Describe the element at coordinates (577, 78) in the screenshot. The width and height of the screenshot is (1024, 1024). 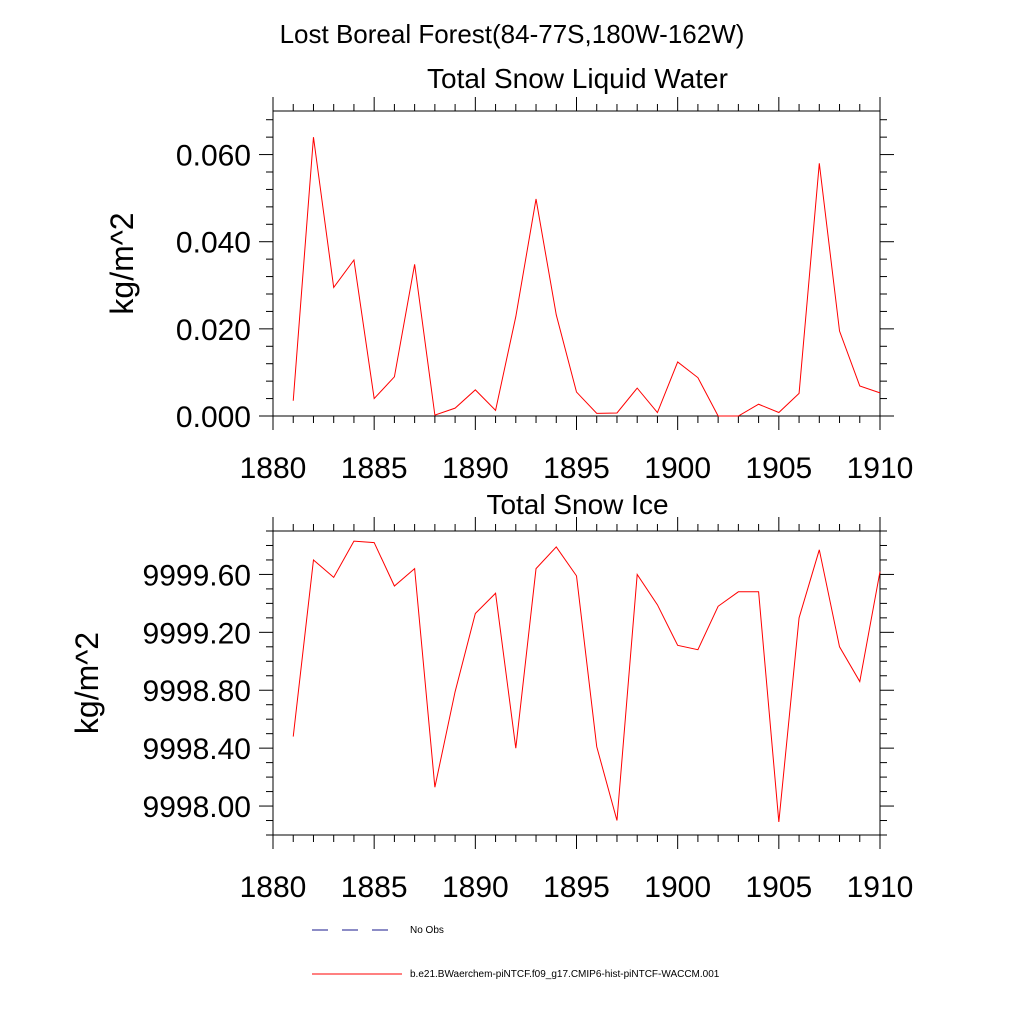
I see `chart-title: Total Snow Liquid Water` at that location.